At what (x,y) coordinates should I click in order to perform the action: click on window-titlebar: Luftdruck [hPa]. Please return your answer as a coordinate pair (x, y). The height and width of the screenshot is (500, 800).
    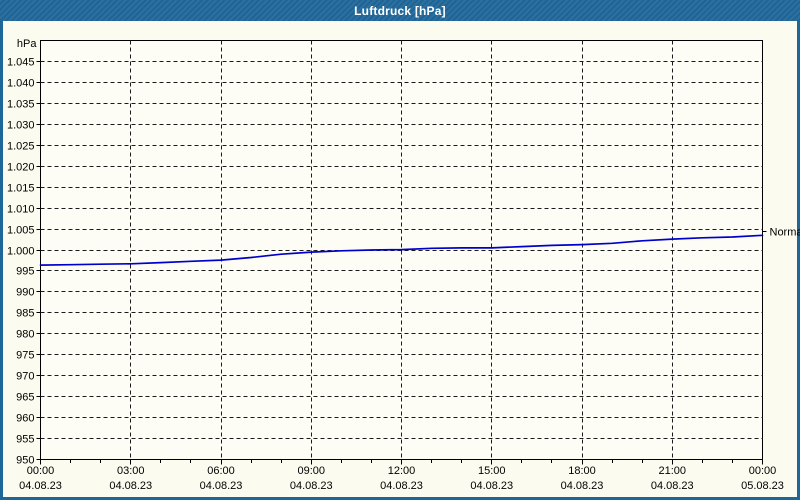
    Looking at the image, I should click on (400, 10).